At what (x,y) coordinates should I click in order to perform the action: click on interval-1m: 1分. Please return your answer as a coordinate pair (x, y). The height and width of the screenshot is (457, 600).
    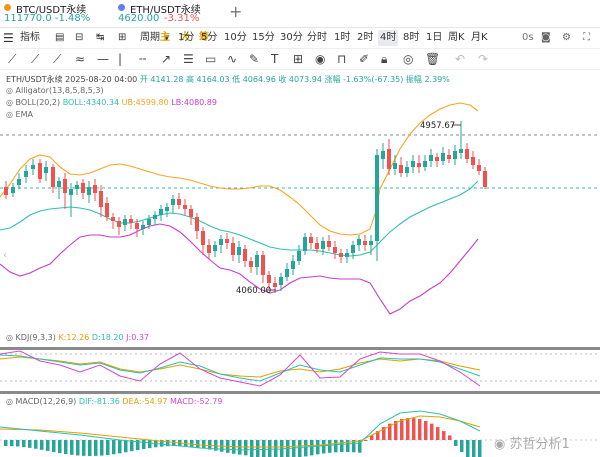
    Looking at the image, I should click on (186, 37).